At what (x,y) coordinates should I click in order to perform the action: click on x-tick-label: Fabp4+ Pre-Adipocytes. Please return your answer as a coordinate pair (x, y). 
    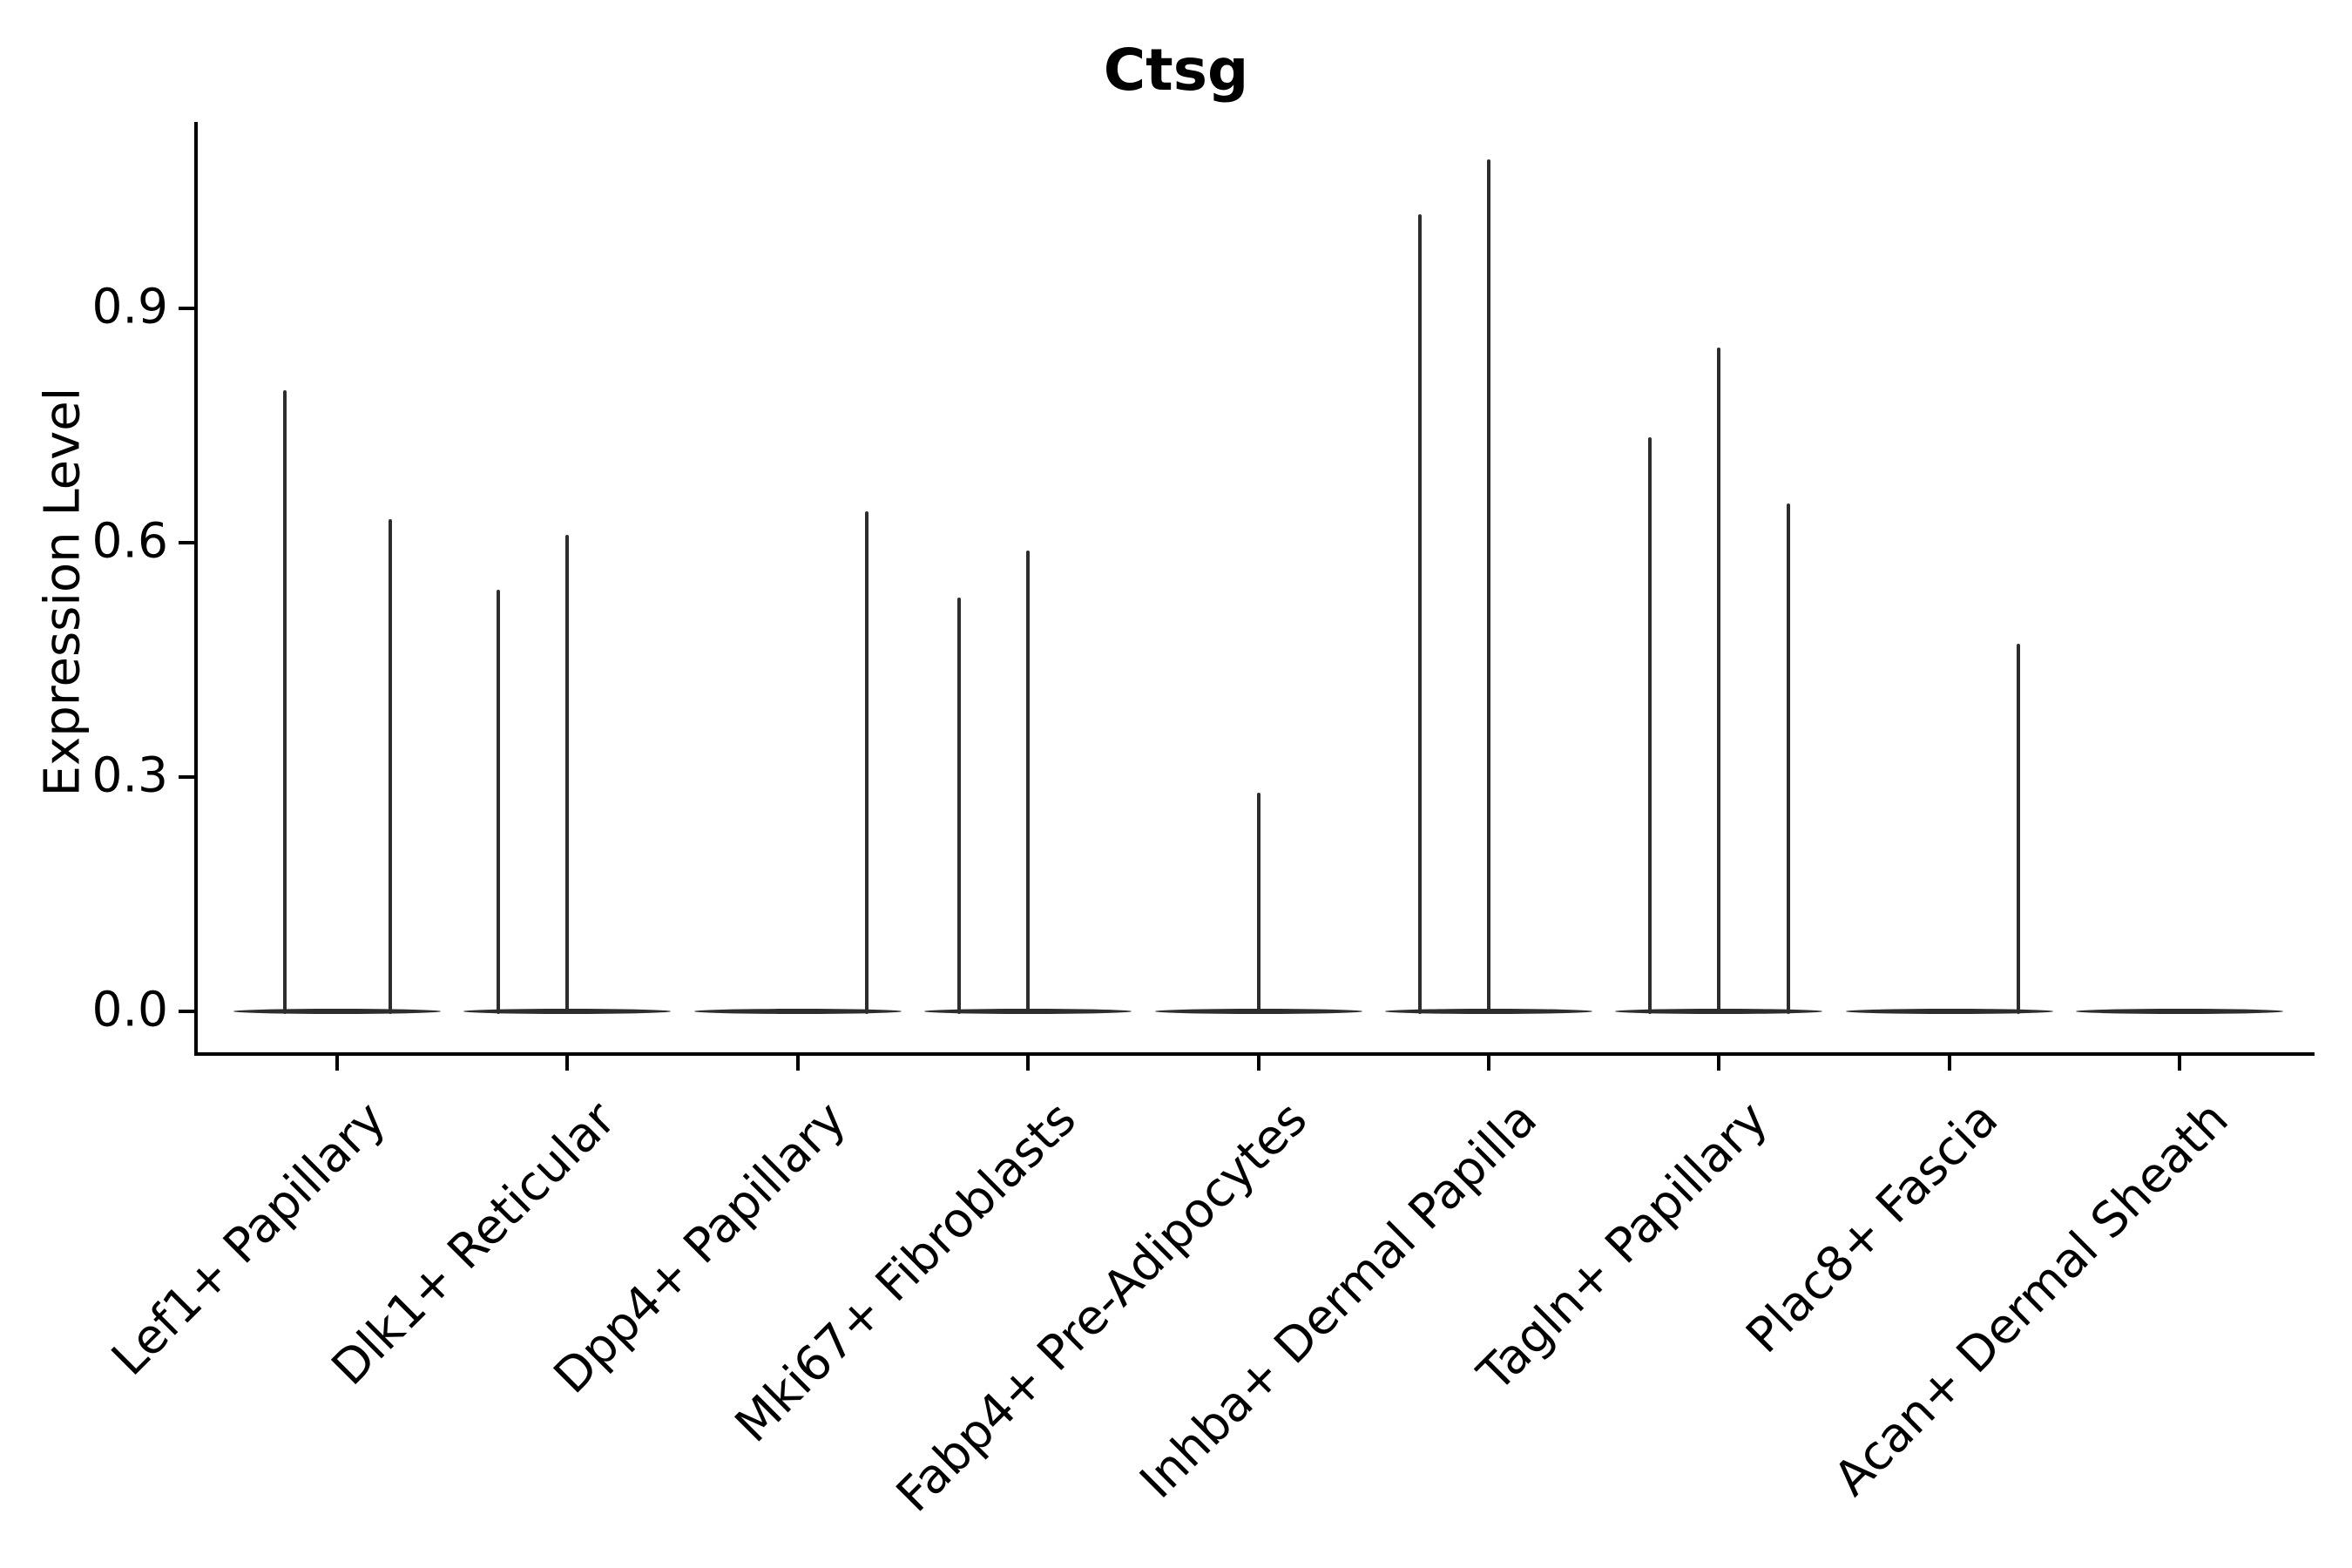
    Looking at the image, I should click on (1101, 1307).